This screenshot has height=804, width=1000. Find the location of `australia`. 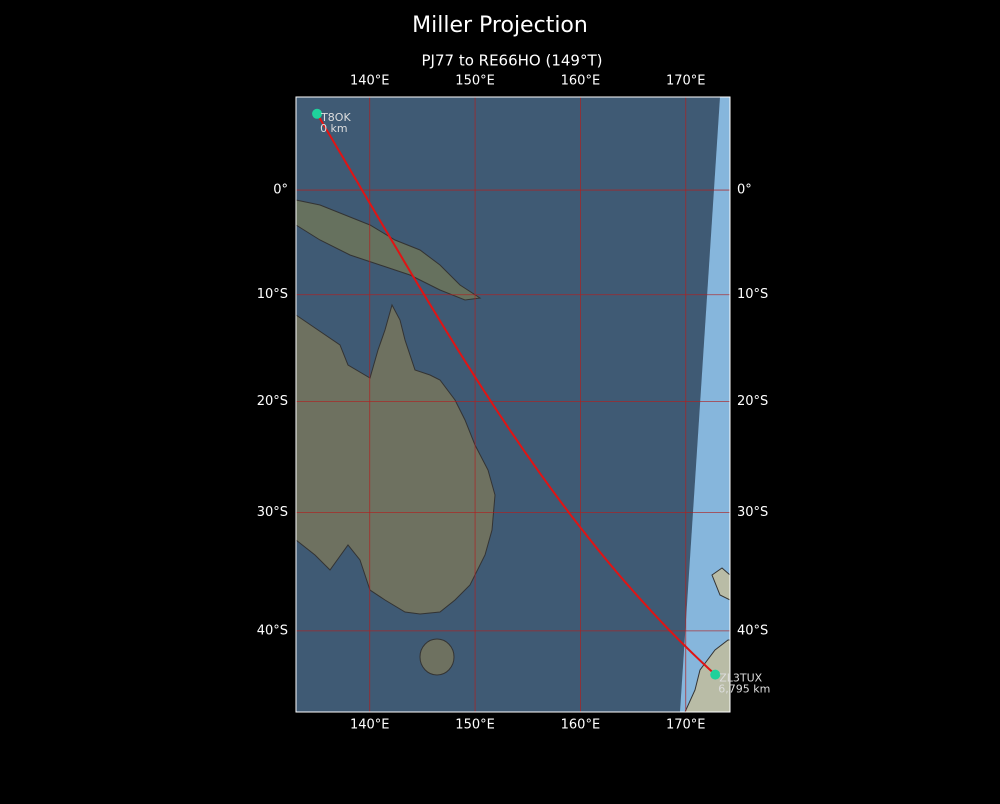

australia is located at coordinates (395, 459).